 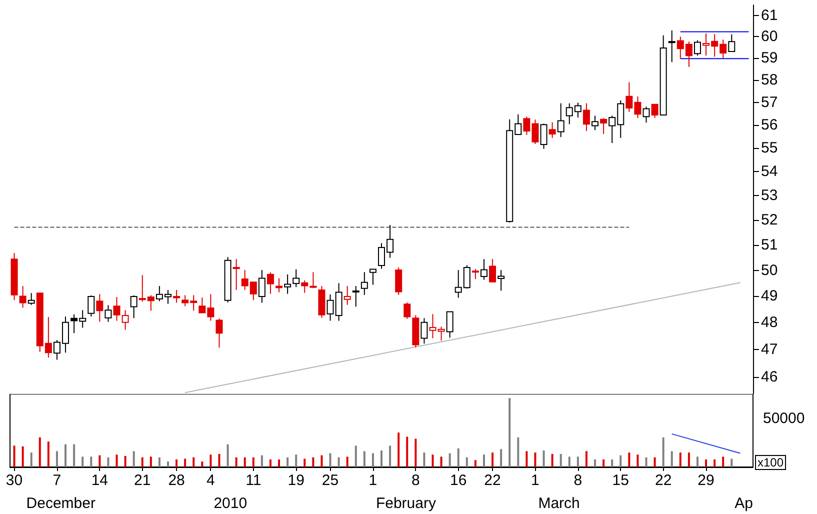 What do you see at coordinates (769, 296) in the screenshot?
I see `y-tick-label: 49` at bounding box center [769, 296].